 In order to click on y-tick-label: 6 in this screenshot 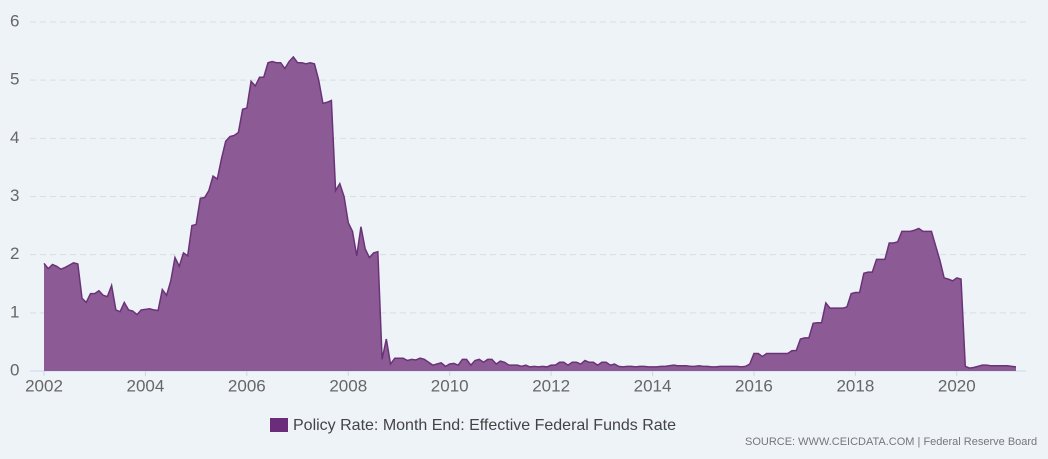, I will do `click(14, 20)`.